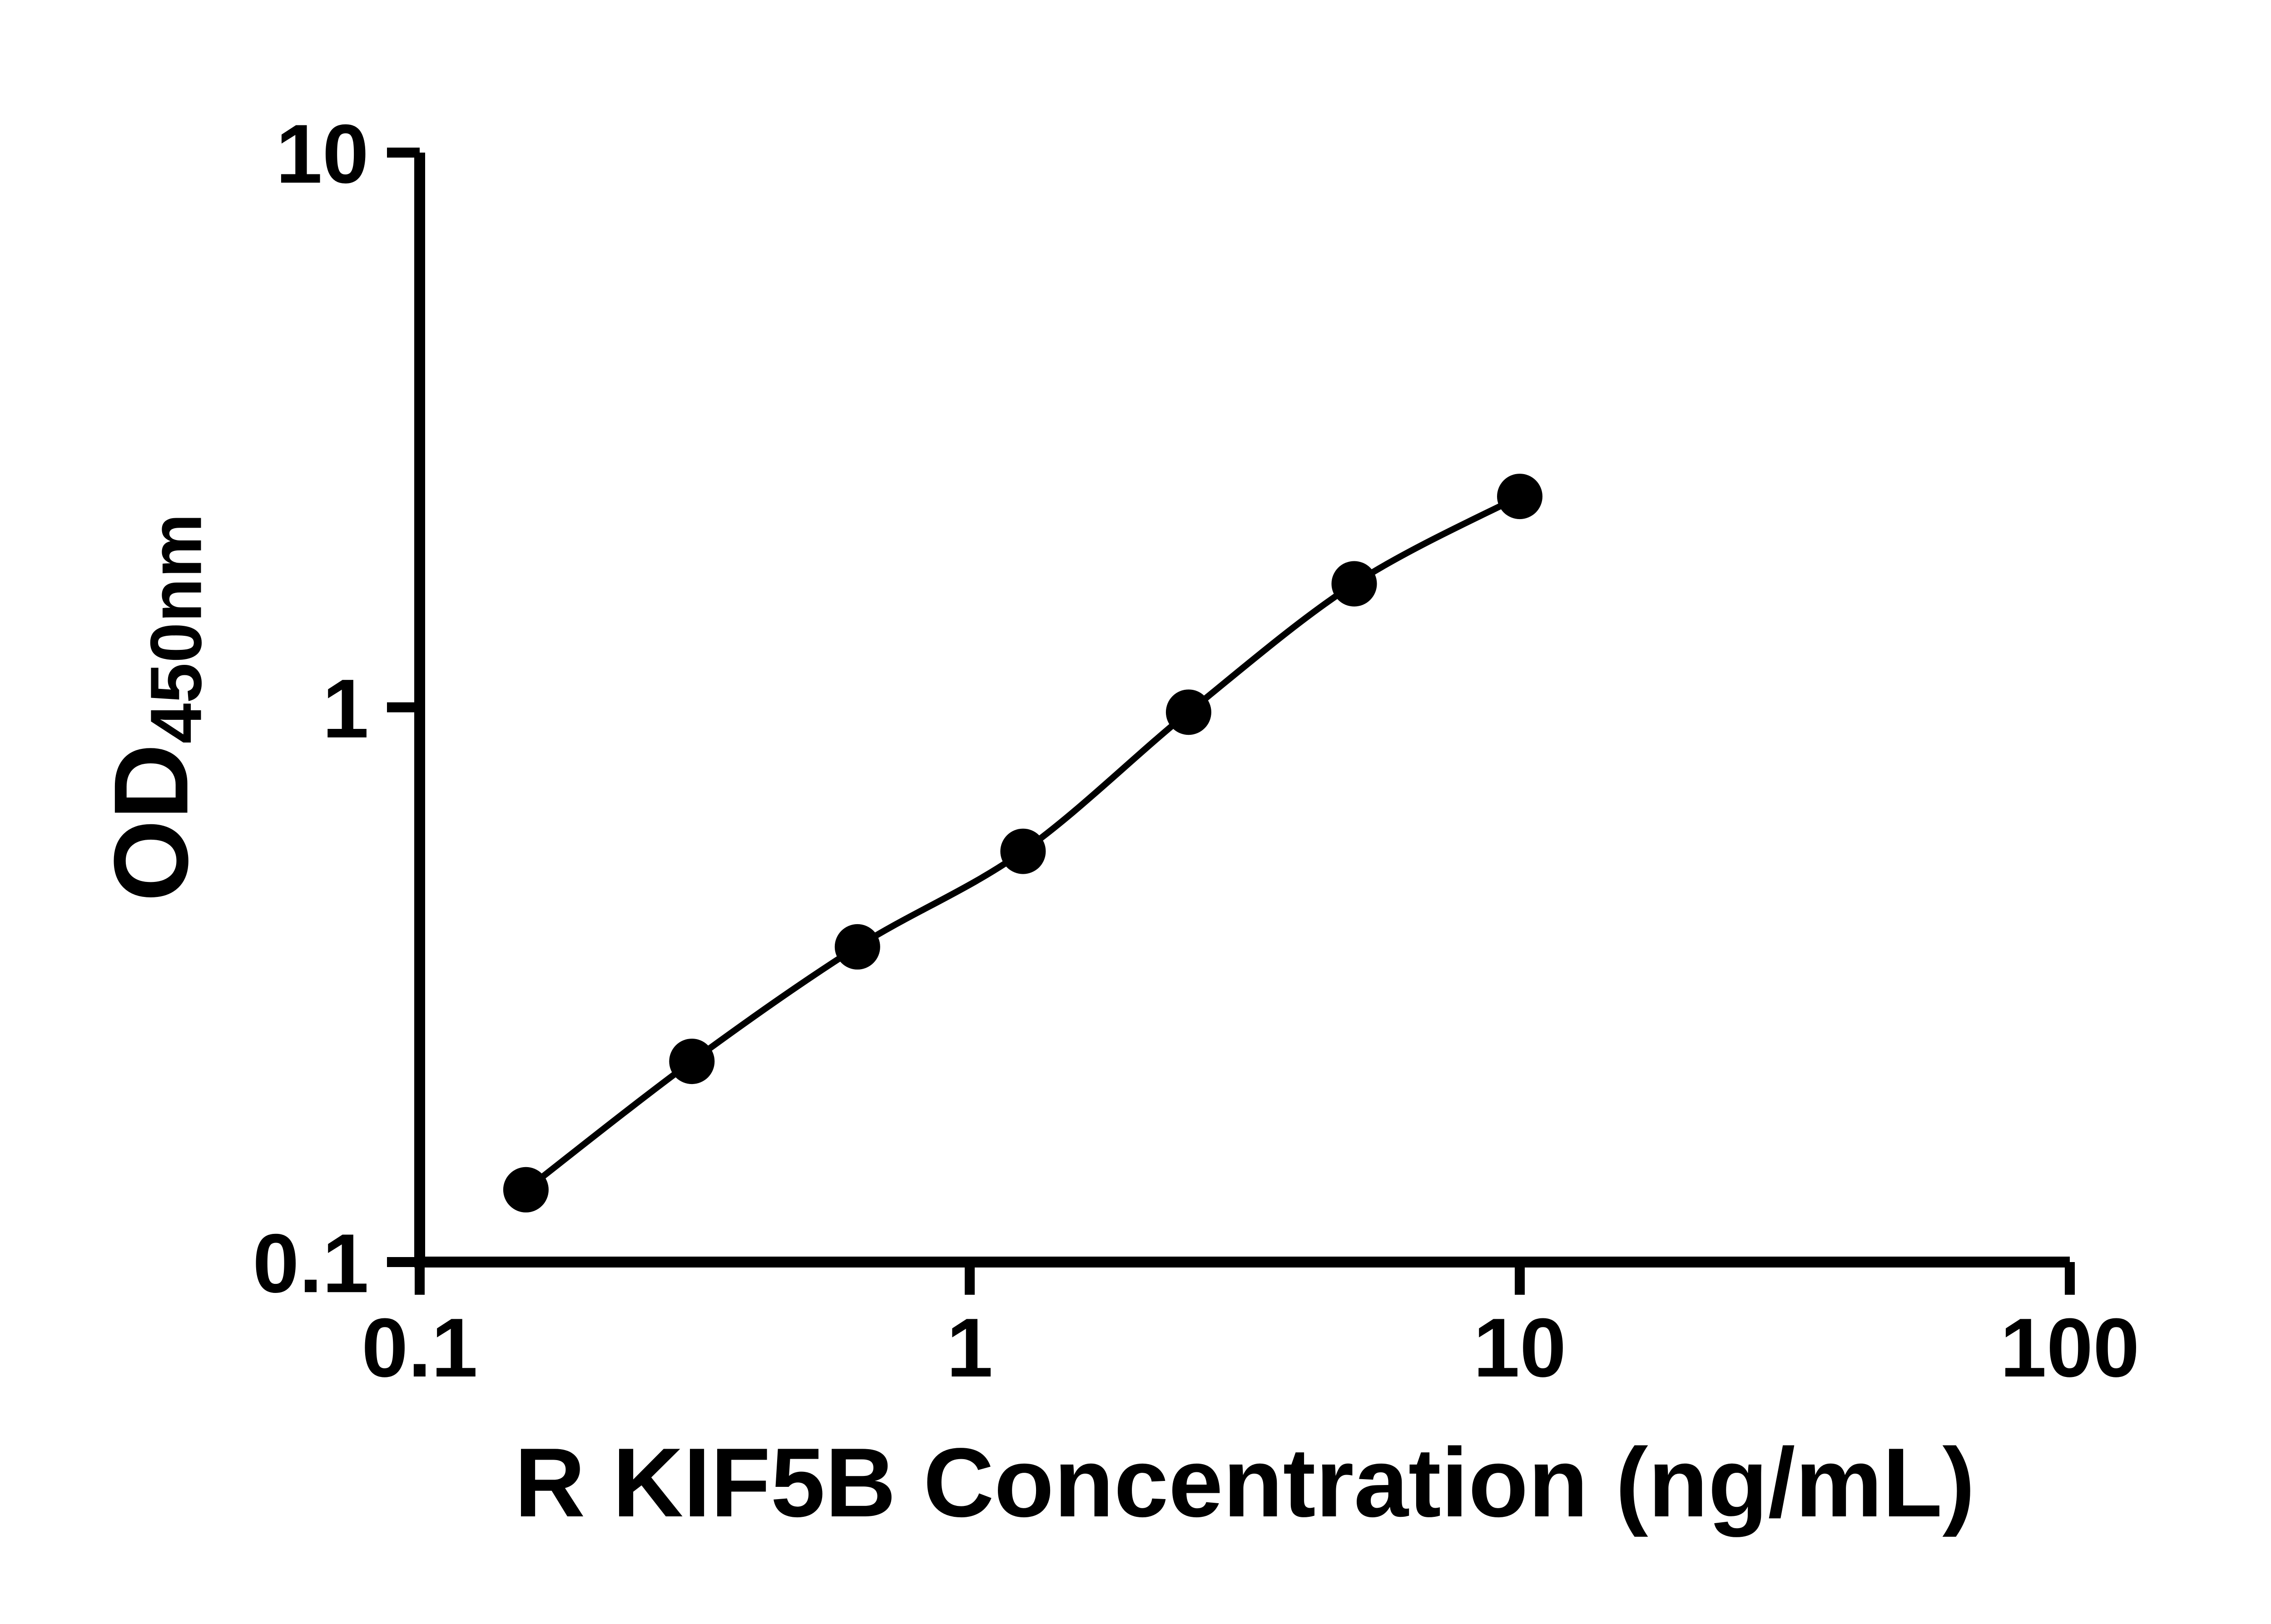  Describe the element at coordinates (970, 1347) in the screenshot. I see `x-tick-label: 1` at that location.